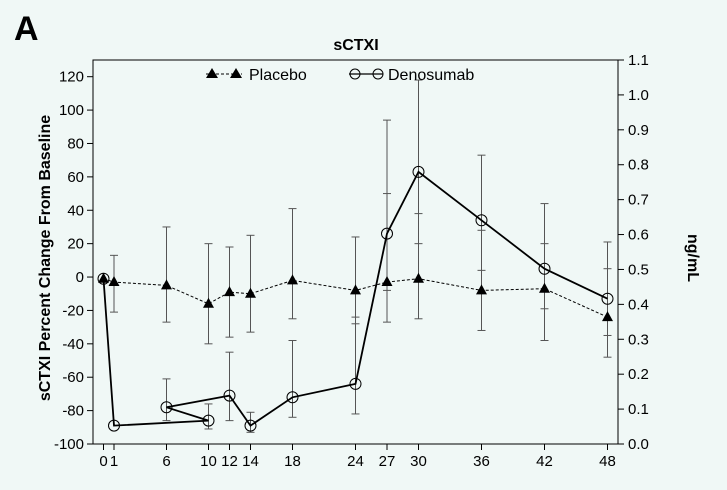 The image size is (727, 490). What do you see at coordinates (75, 143) in the screenshot?
I see `y-tick-label: 80` at bounding box center [75, 143].